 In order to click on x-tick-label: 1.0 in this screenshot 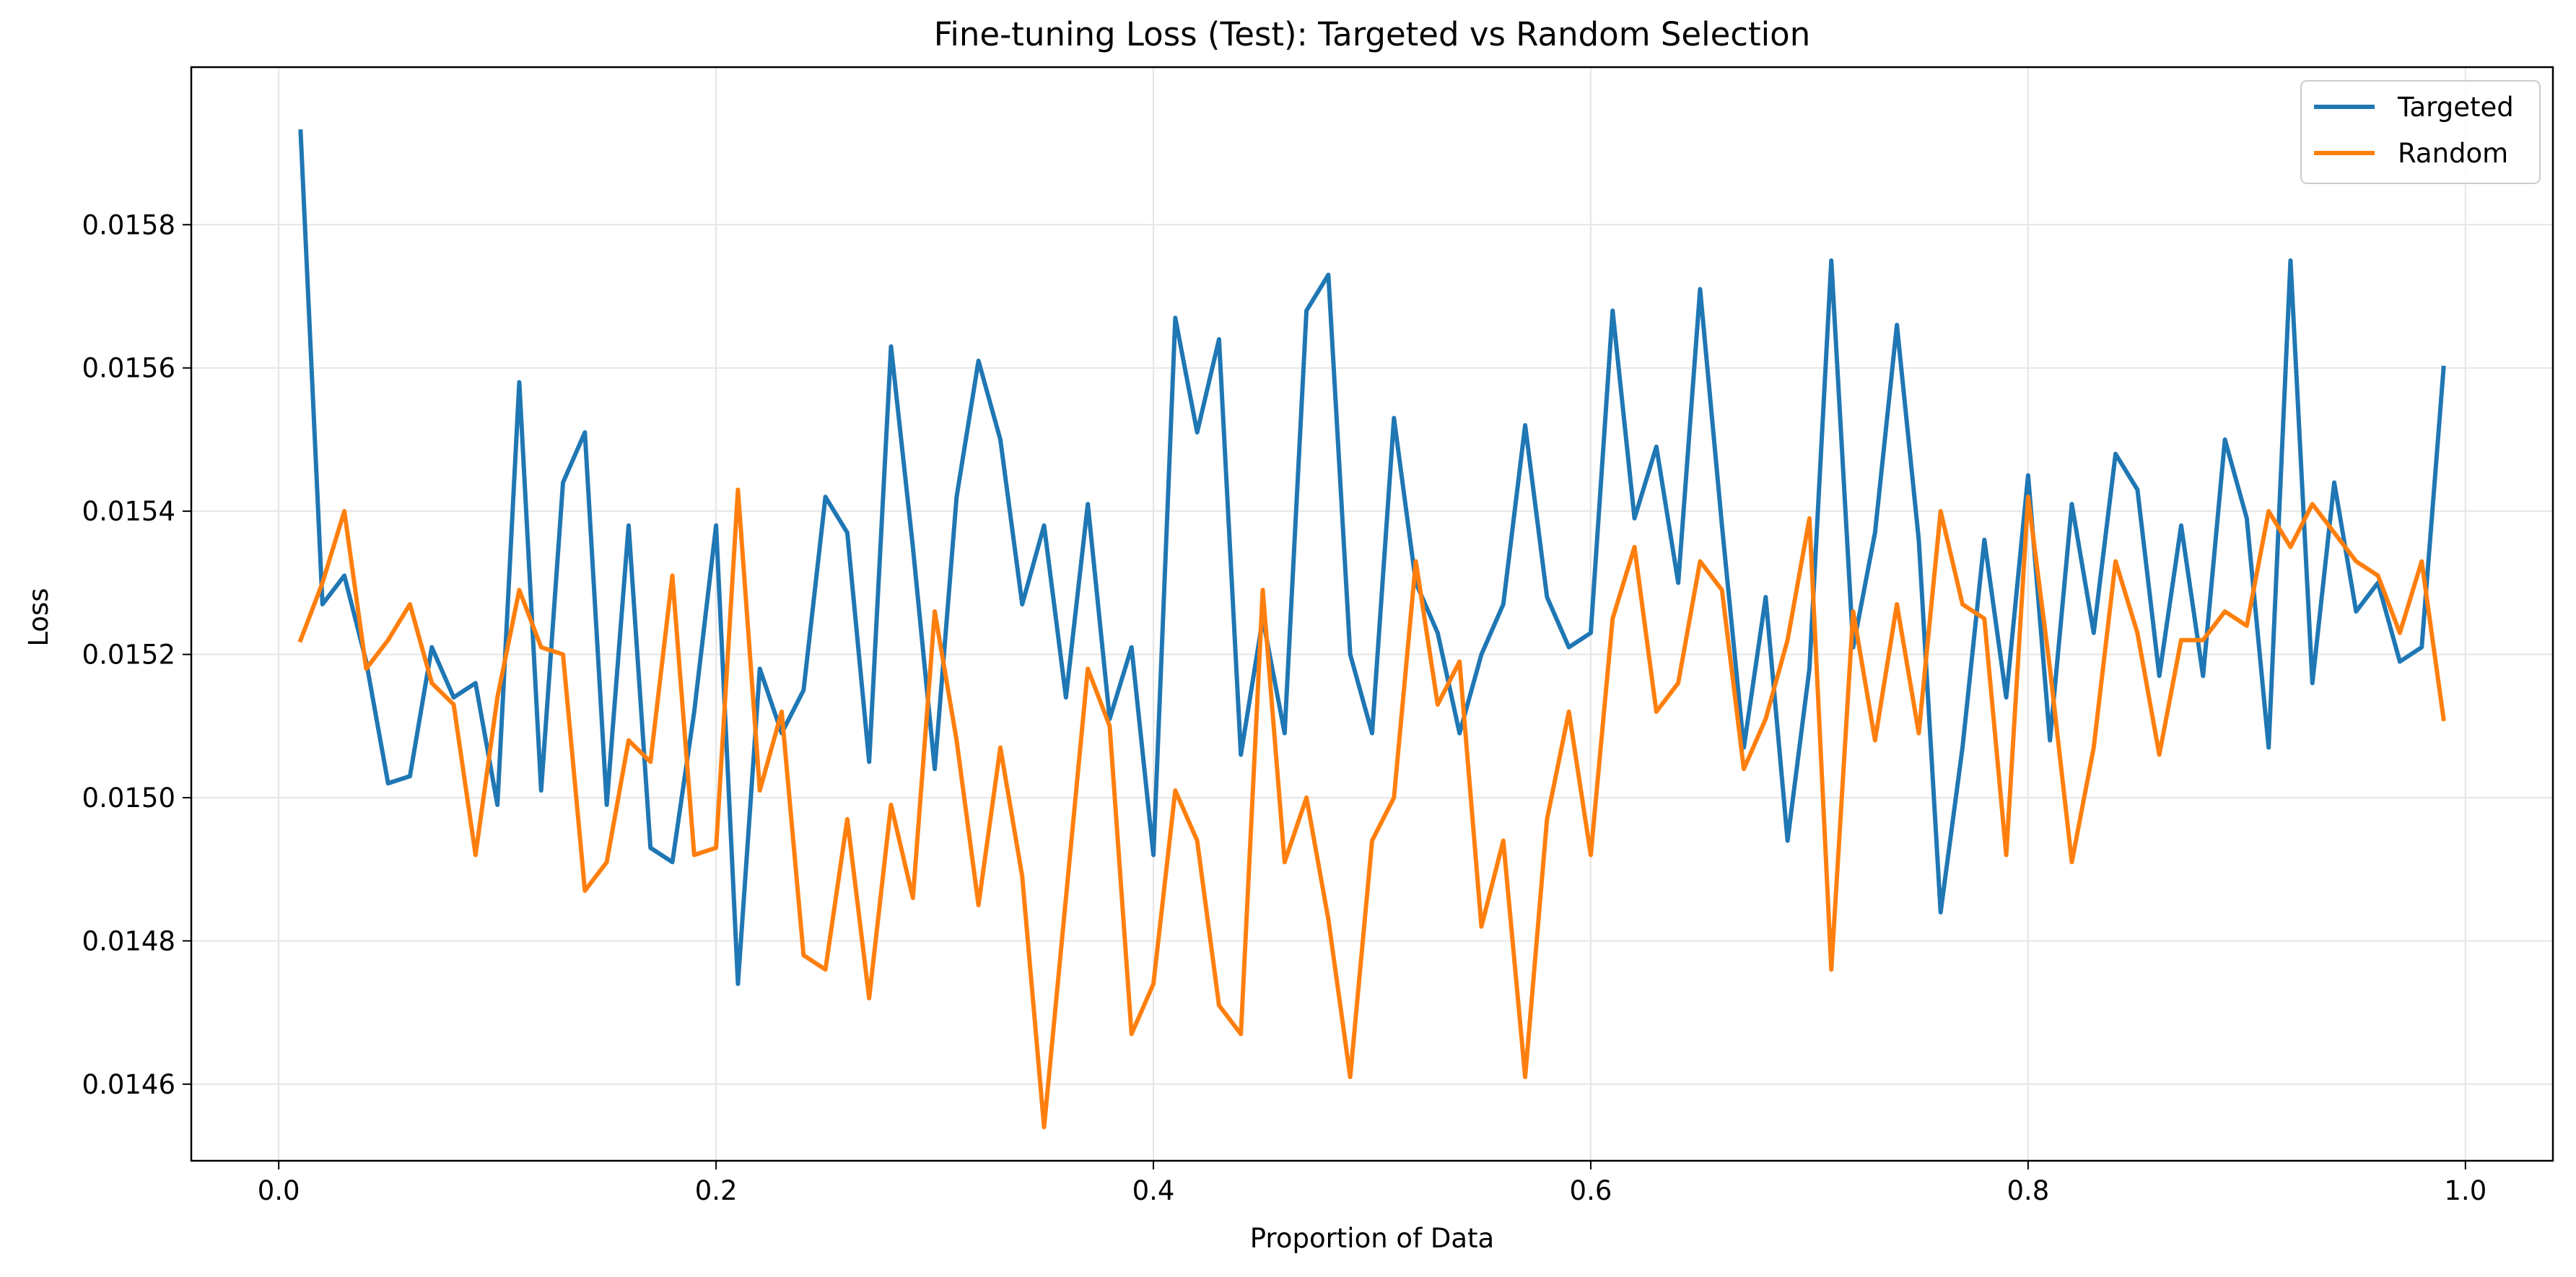, I will do `click(2465, 1190)`.